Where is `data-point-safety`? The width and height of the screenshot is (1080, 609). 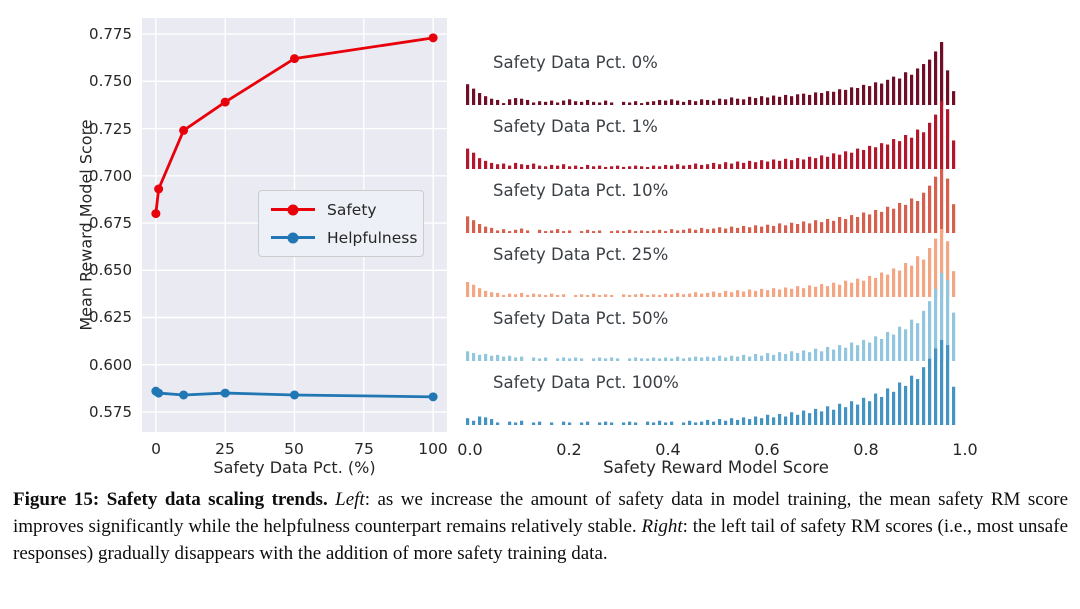
data-point-safety is located at coordinates (184, 130).